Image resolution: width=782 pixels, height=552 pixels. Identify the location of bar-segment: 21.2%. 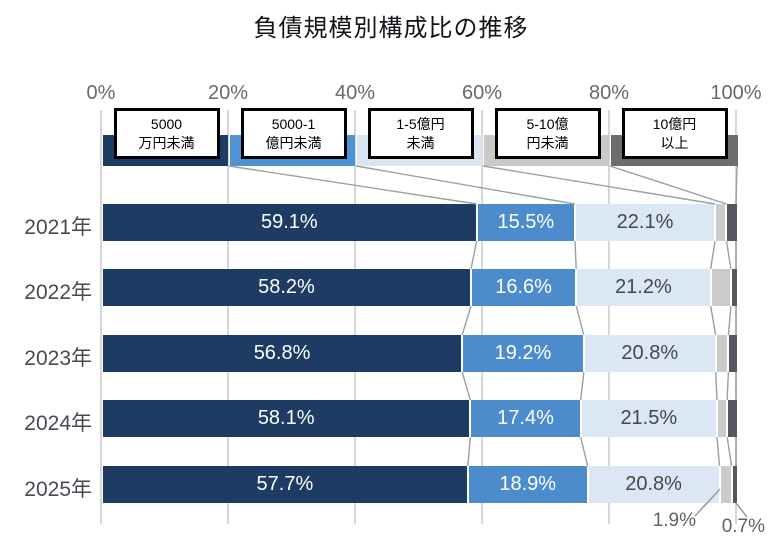
(643, 287).